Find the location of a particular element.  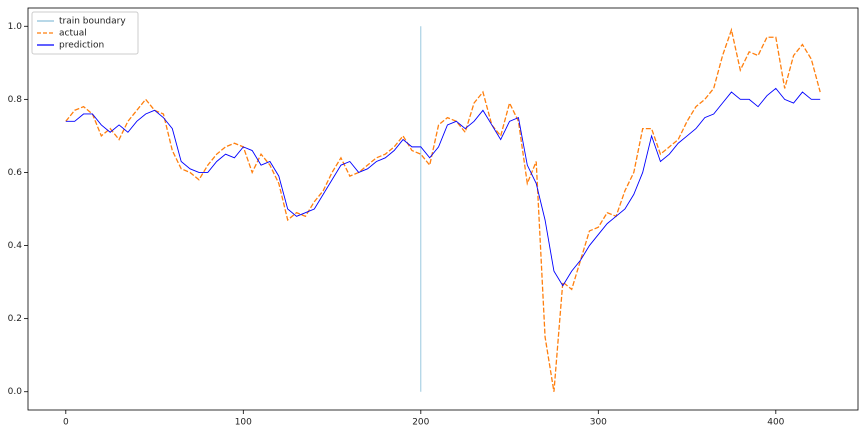

x-tick-label: 0 is located at coordinates (66, 423).